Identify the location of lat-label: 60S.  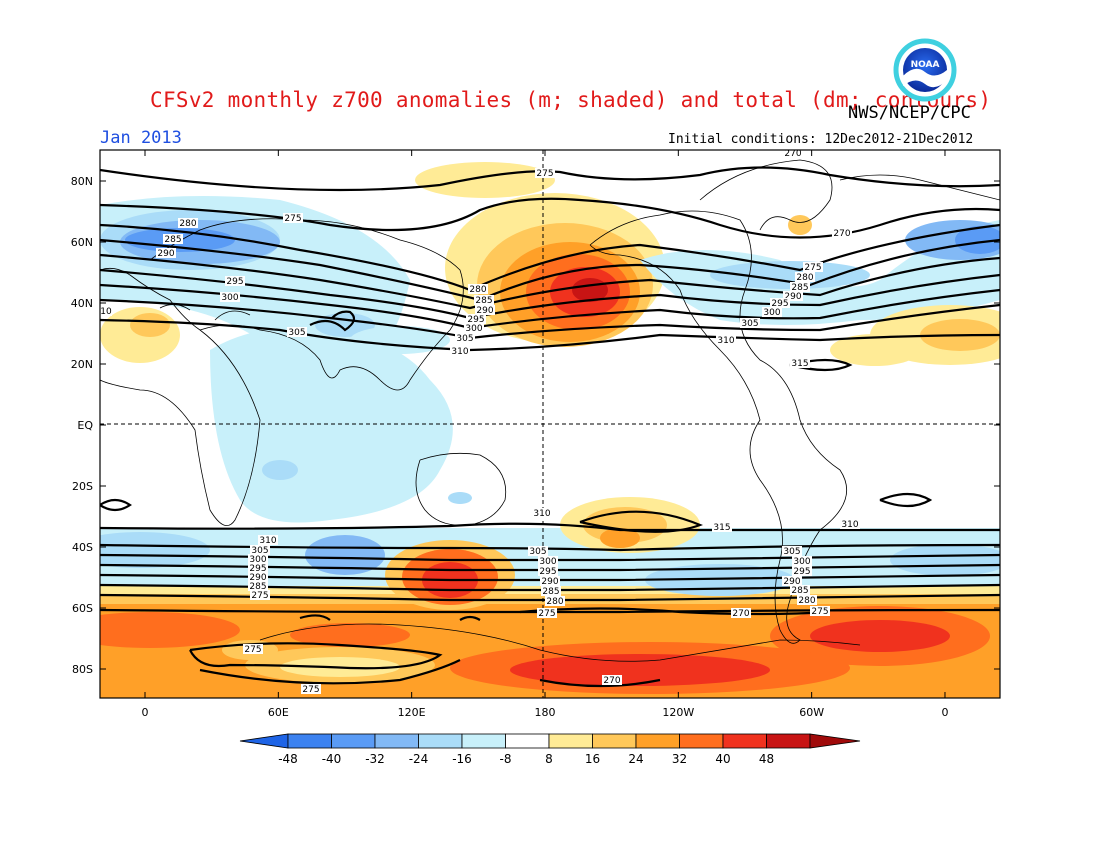
(82, 608).